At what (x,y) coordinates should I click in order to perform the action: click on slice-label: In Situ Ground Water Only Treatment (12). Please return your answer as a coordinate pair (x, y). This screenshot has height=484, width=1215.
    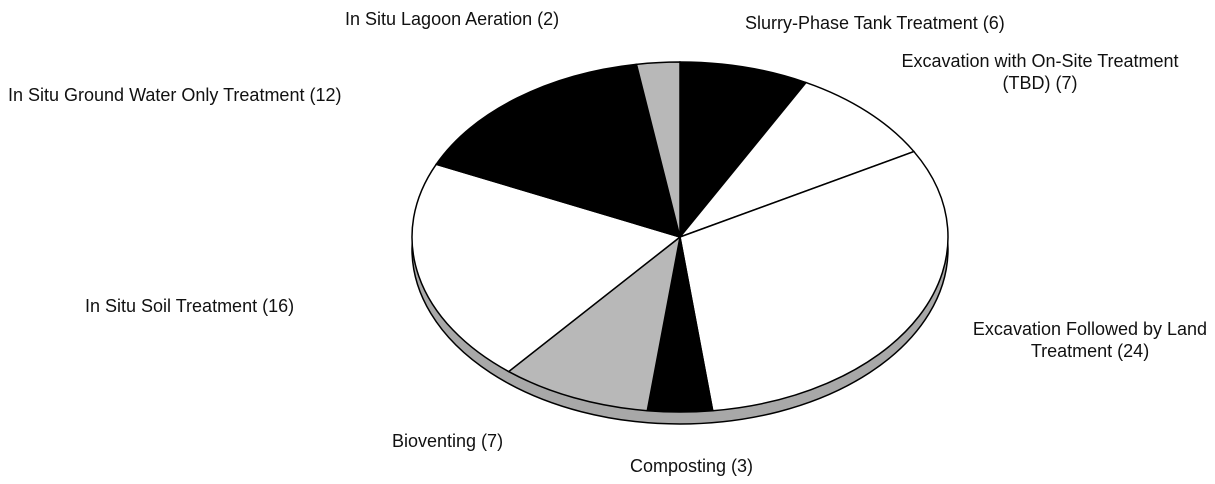
    Looking at the image, I should click on (175, 95).